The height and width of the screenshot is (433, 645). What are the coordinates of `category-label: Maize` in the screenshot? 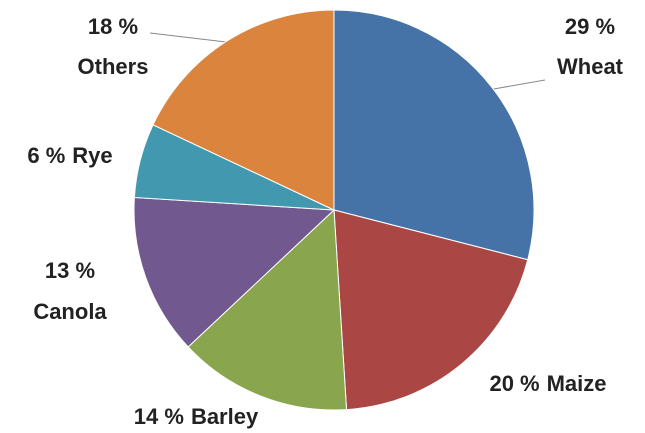 It's located at (577, 383).